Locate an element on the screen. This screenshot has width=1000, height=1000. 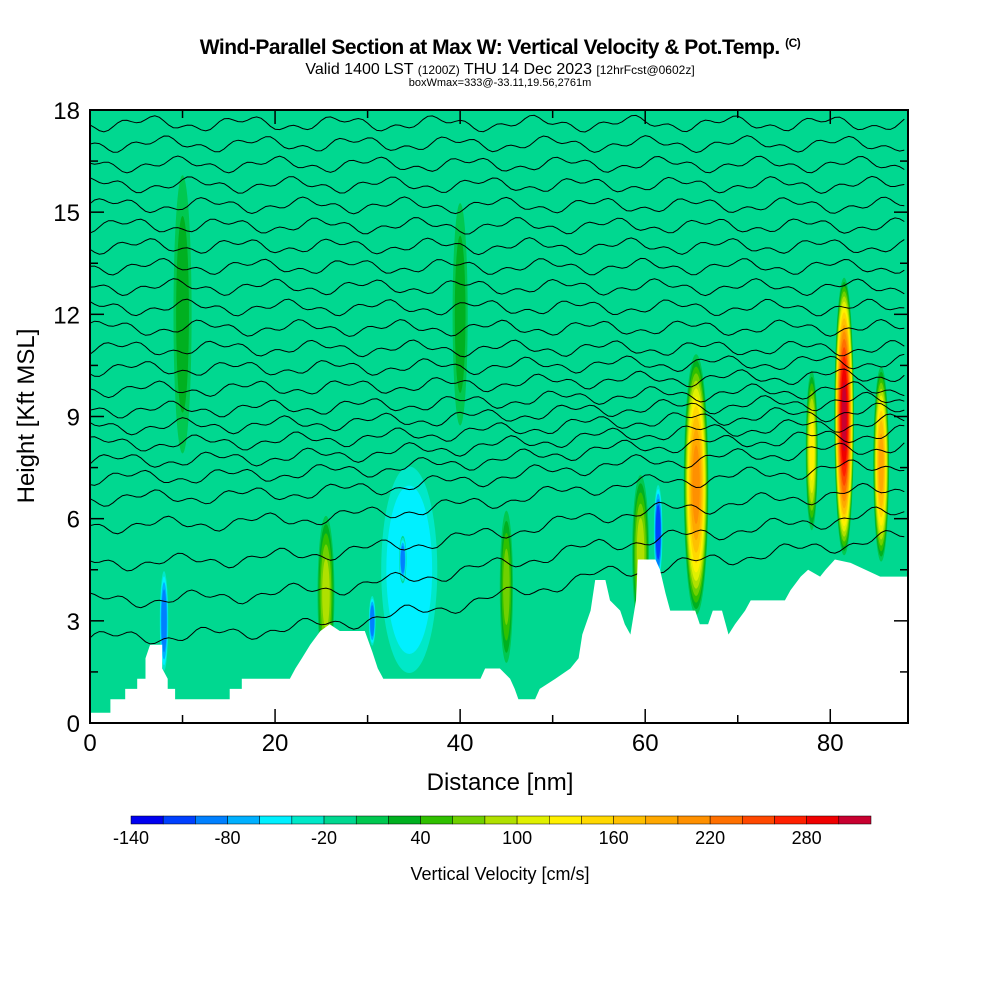
terrain is located at coordinates (499, 641).